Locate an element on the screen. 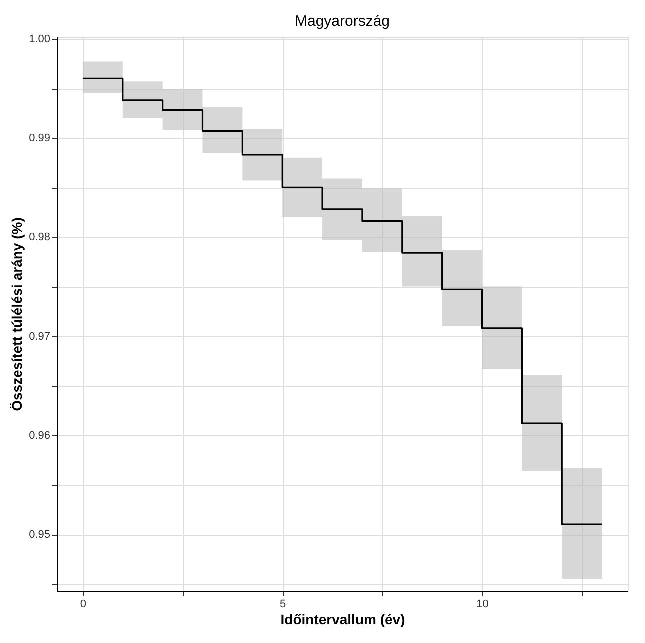  x-tick-label: 5 is located at coordinates (283, 604).